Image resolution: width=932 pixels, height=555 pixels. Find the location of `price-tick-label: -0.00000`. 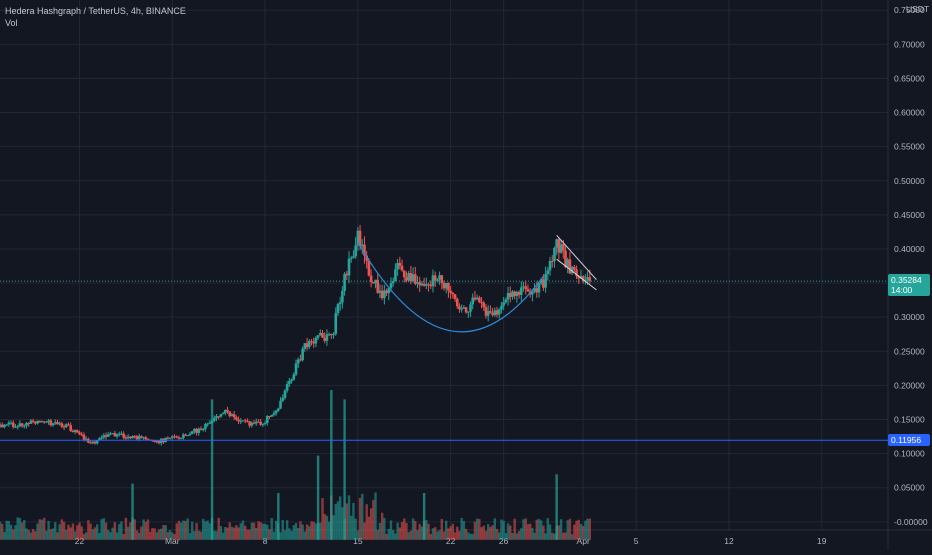

price-tick-label: -0.00000 is located at coordinates (911, 522).